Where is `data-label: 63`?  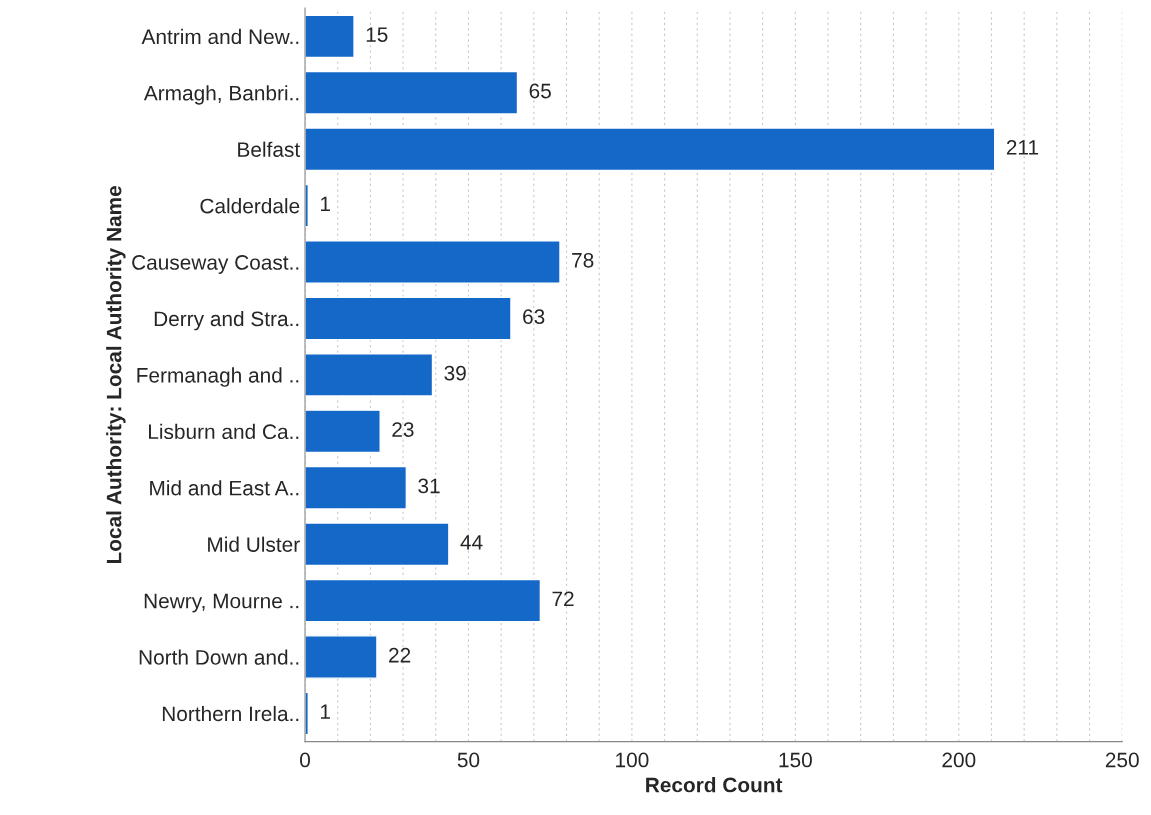 data-label: 63 is located at coordinates (534, 317).